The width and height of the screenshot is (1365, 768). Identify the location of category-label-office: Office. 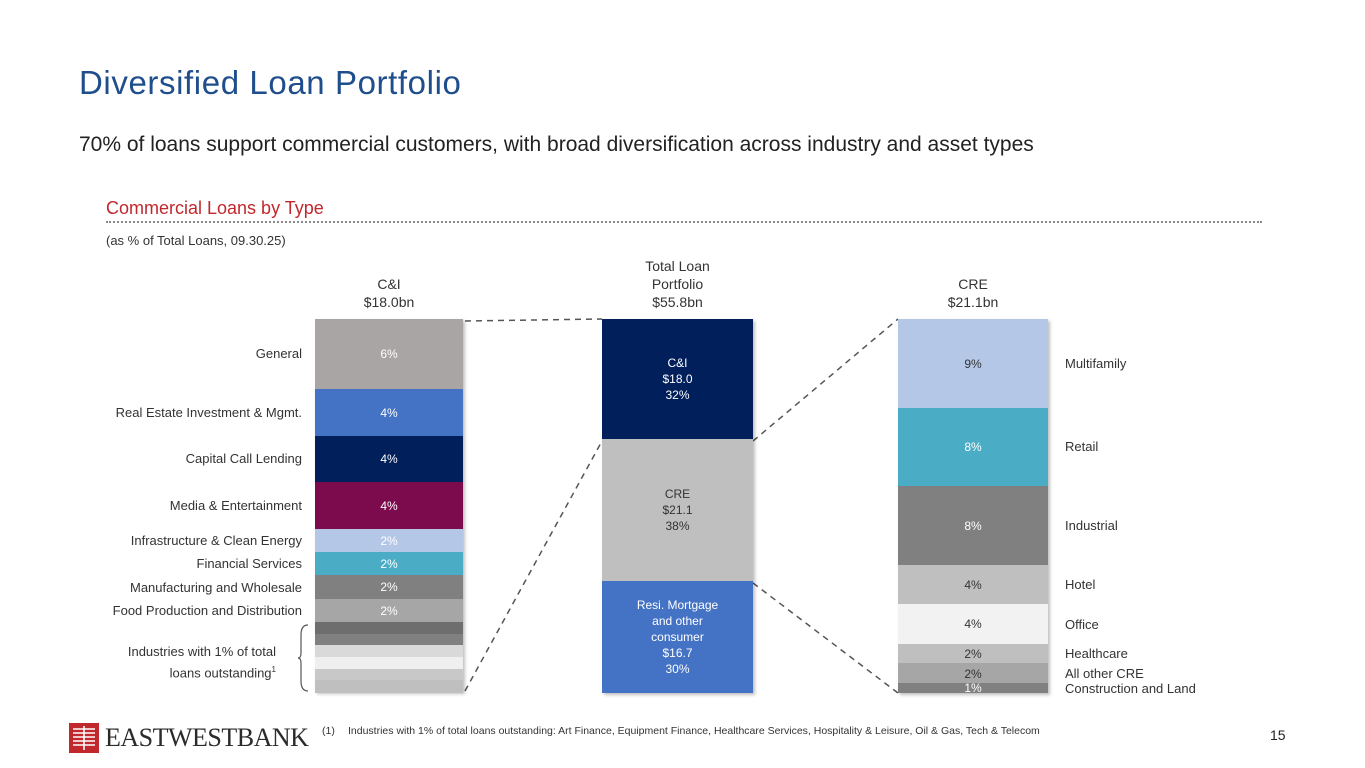
(1082, 624).